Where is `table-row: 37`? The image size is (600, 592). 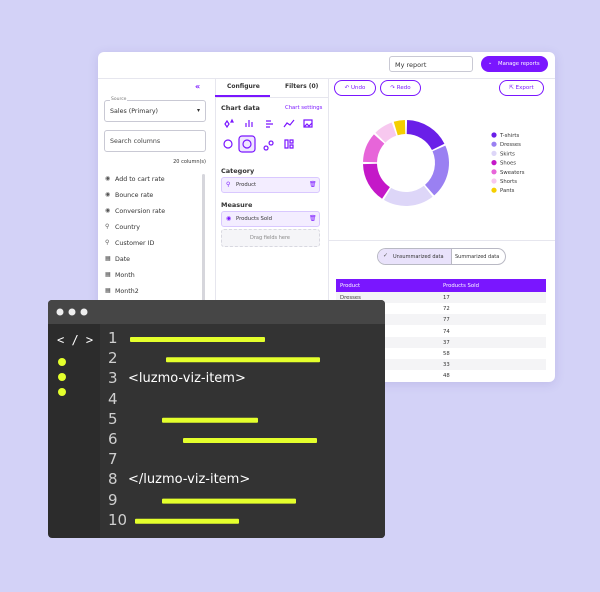 table-row: 37 is located at coordinates (441, 342).